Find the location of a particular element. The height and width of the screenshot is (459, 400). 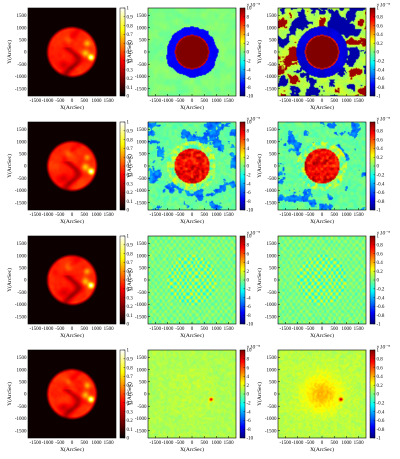

colorbar-tick-label: -0.4 is located at coordinates (381, 184).